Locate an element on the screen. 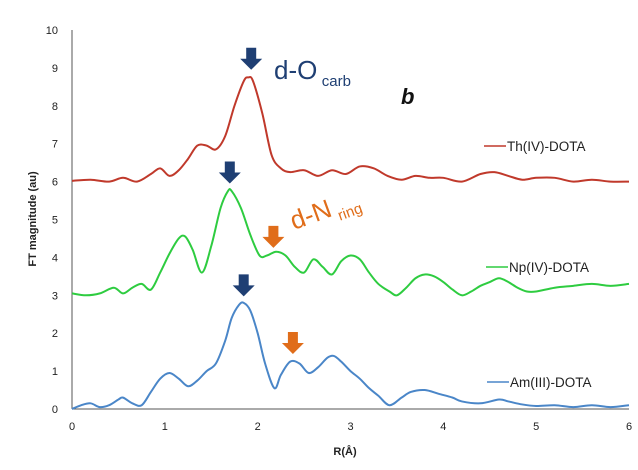 This screenshot has height=470, width=638. legend-label-am: Am(III)-DOTA is located at coordinates (551, 382).